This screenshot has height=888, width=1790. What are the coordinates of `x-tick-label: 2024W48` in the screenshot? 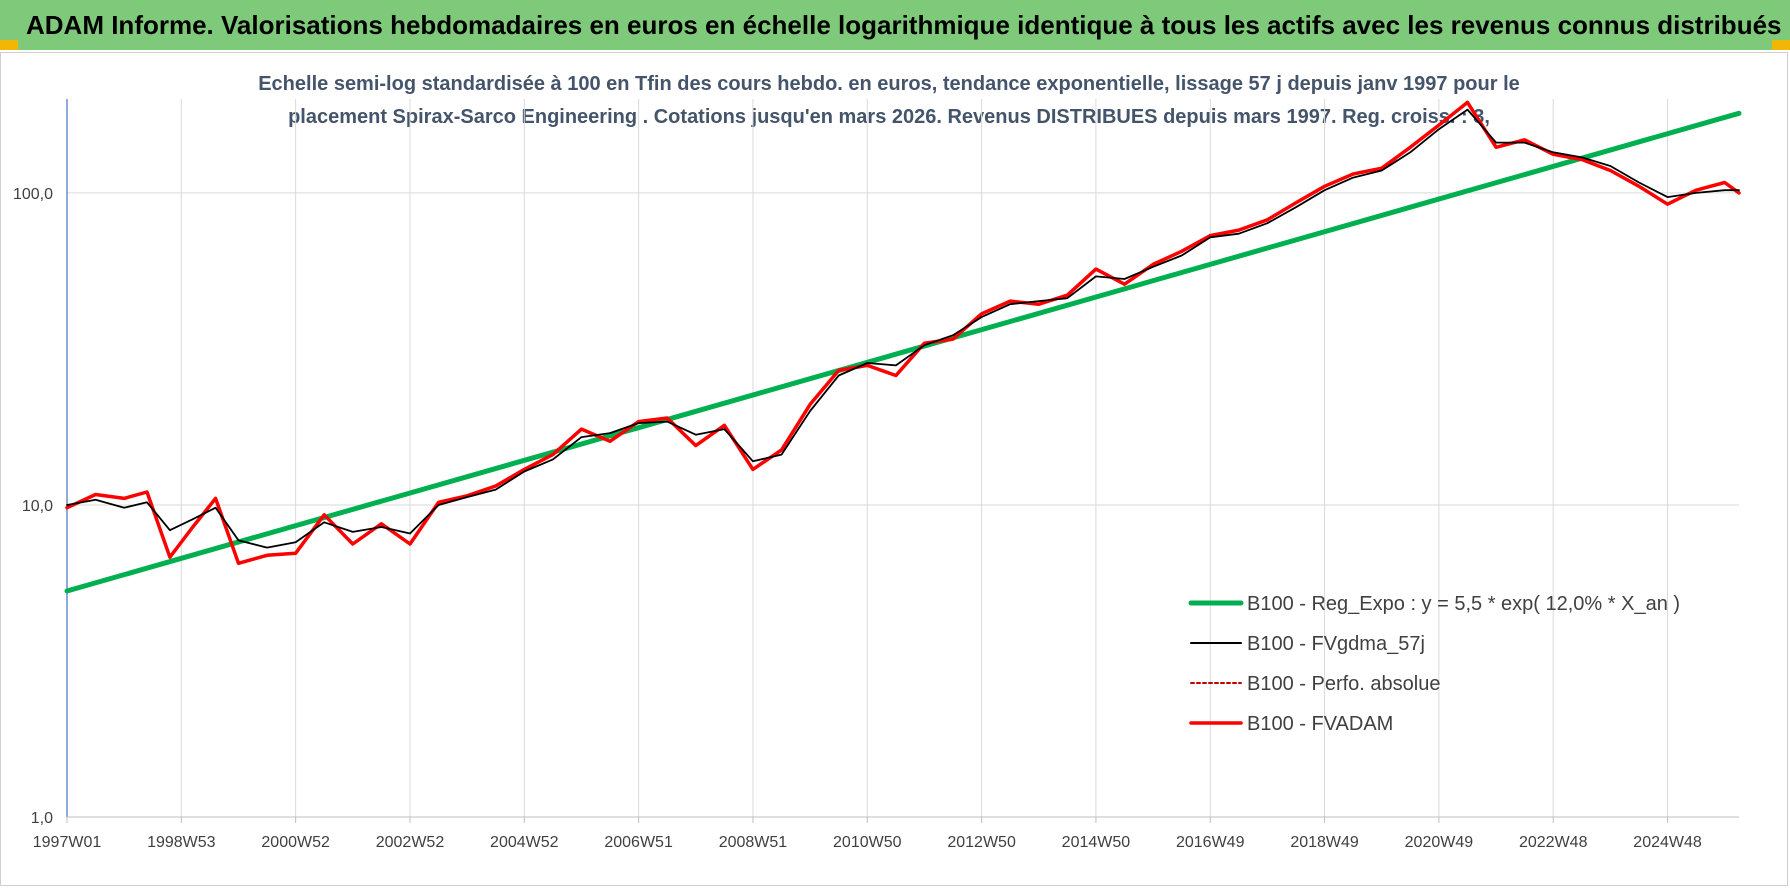 It's located at (1667, 842).